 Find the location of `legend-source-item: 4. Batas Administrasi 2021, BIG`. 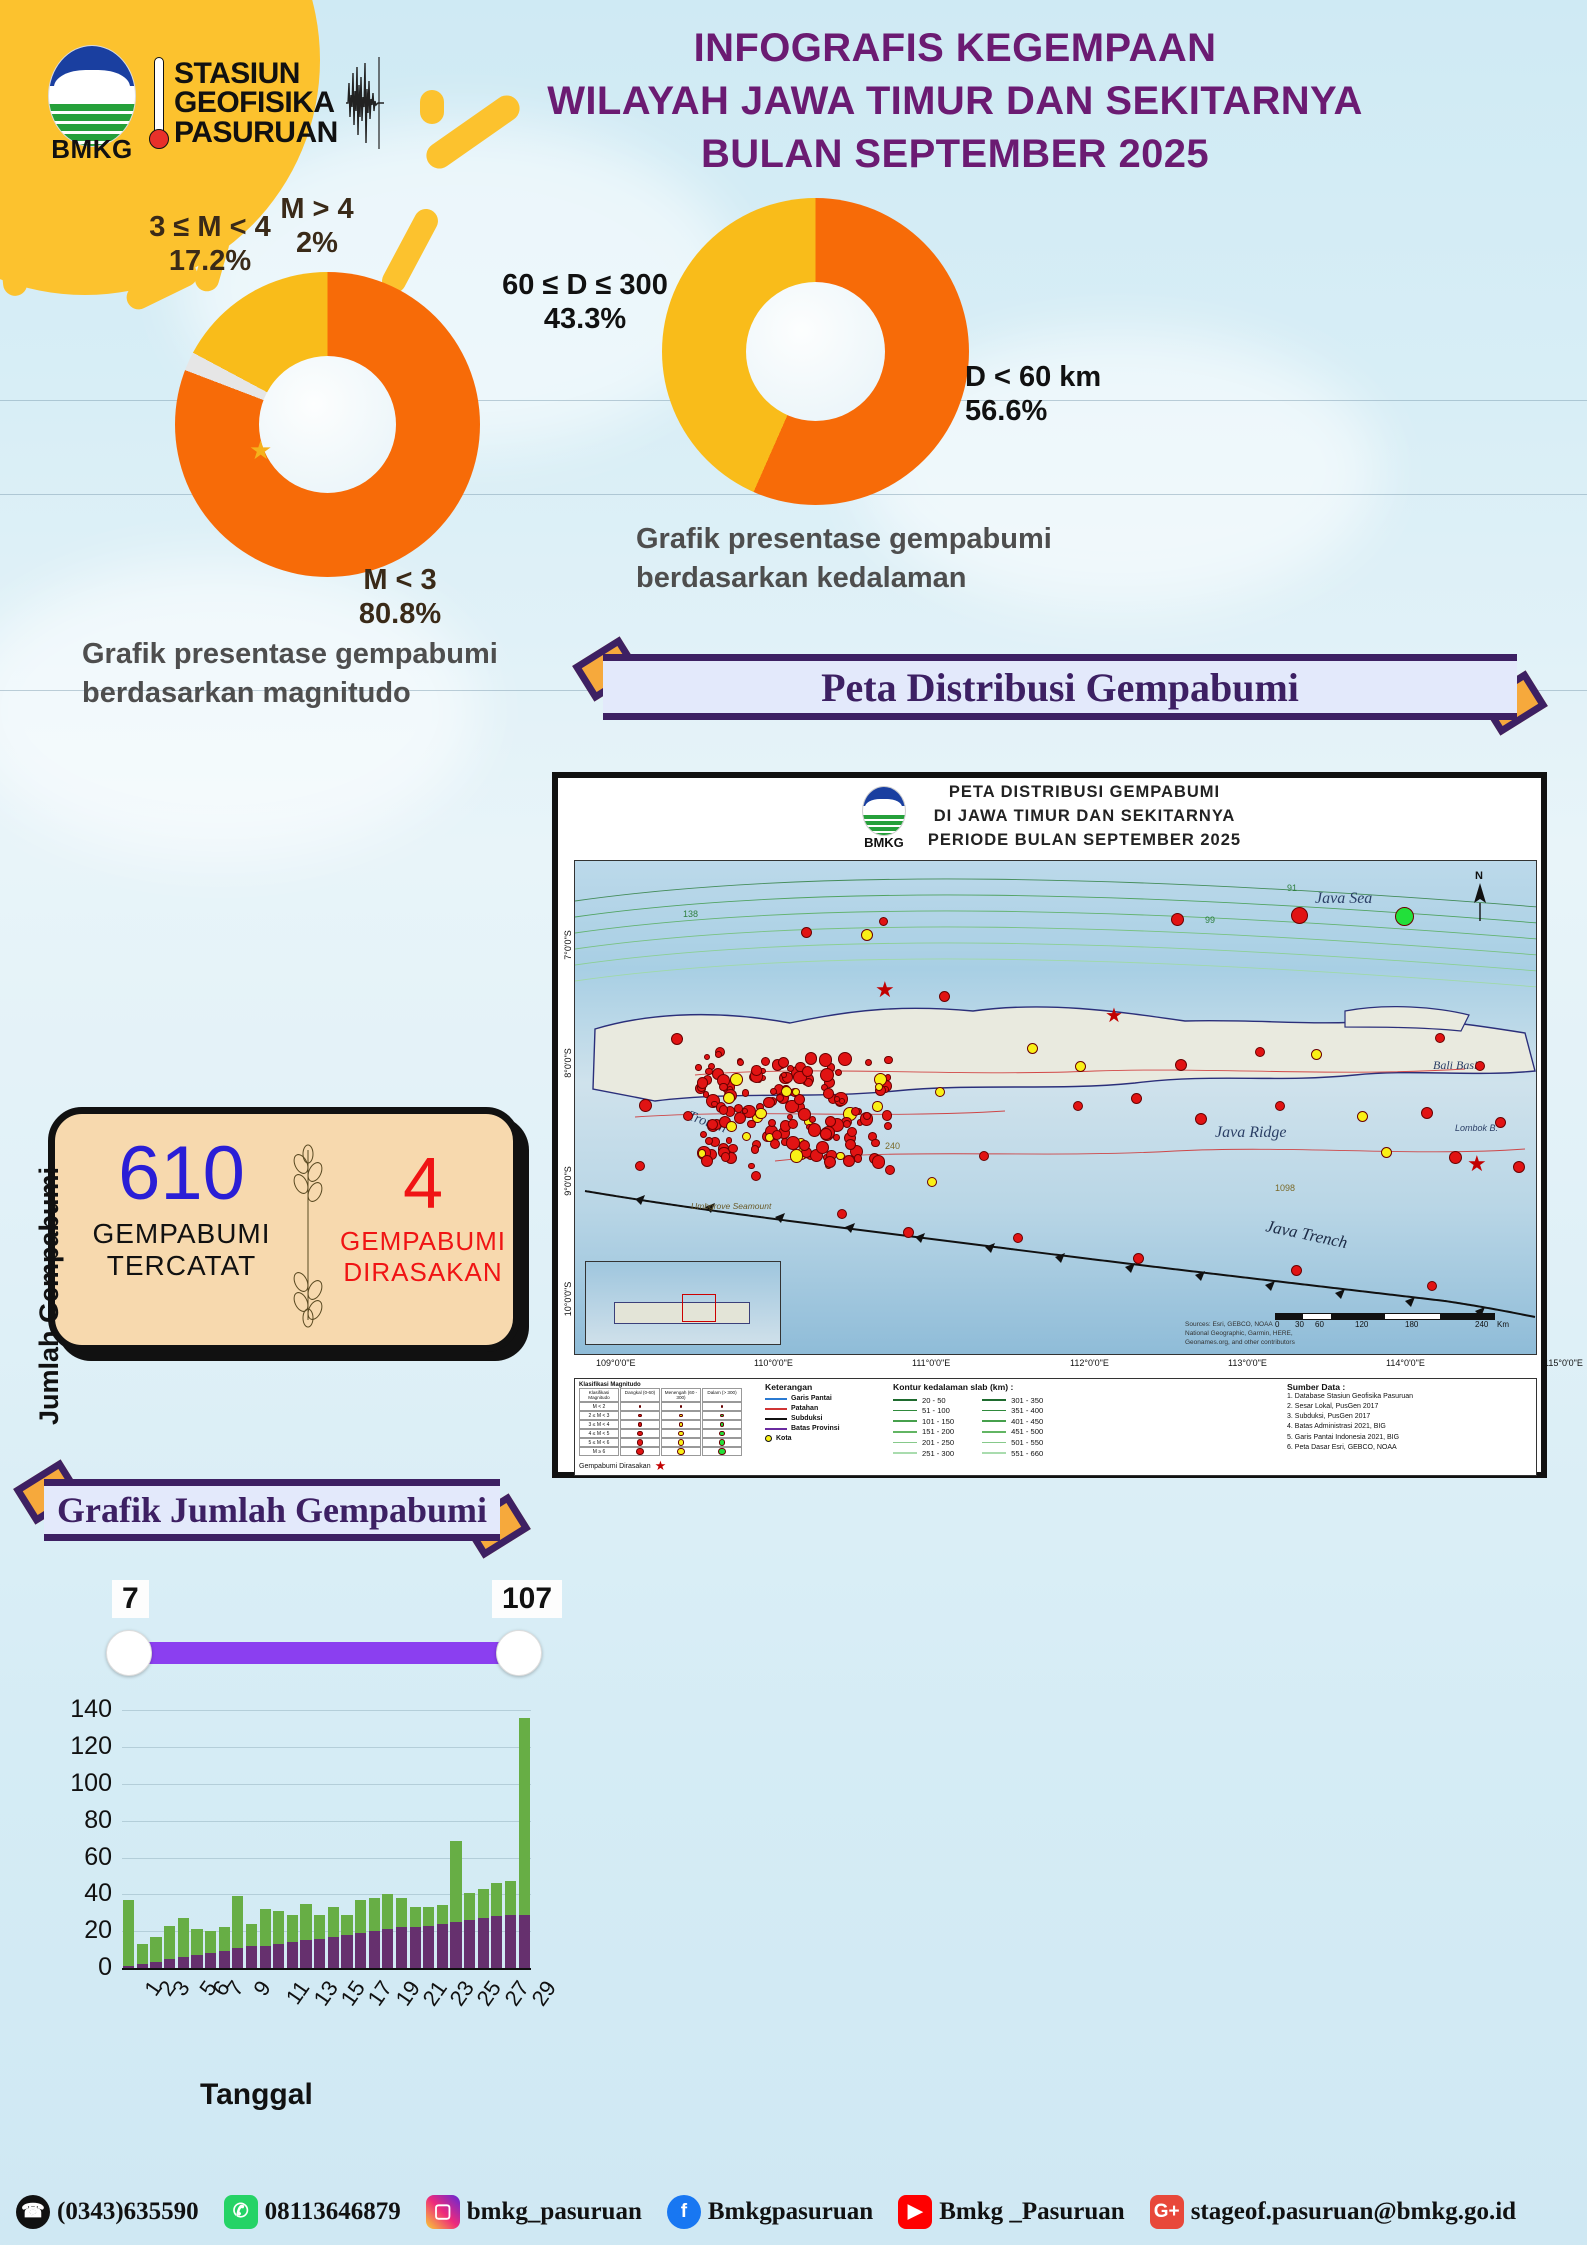

legend-source-item: 4. Batas Administrasi 2021, BIG is located at coordinates (1336, 1427).